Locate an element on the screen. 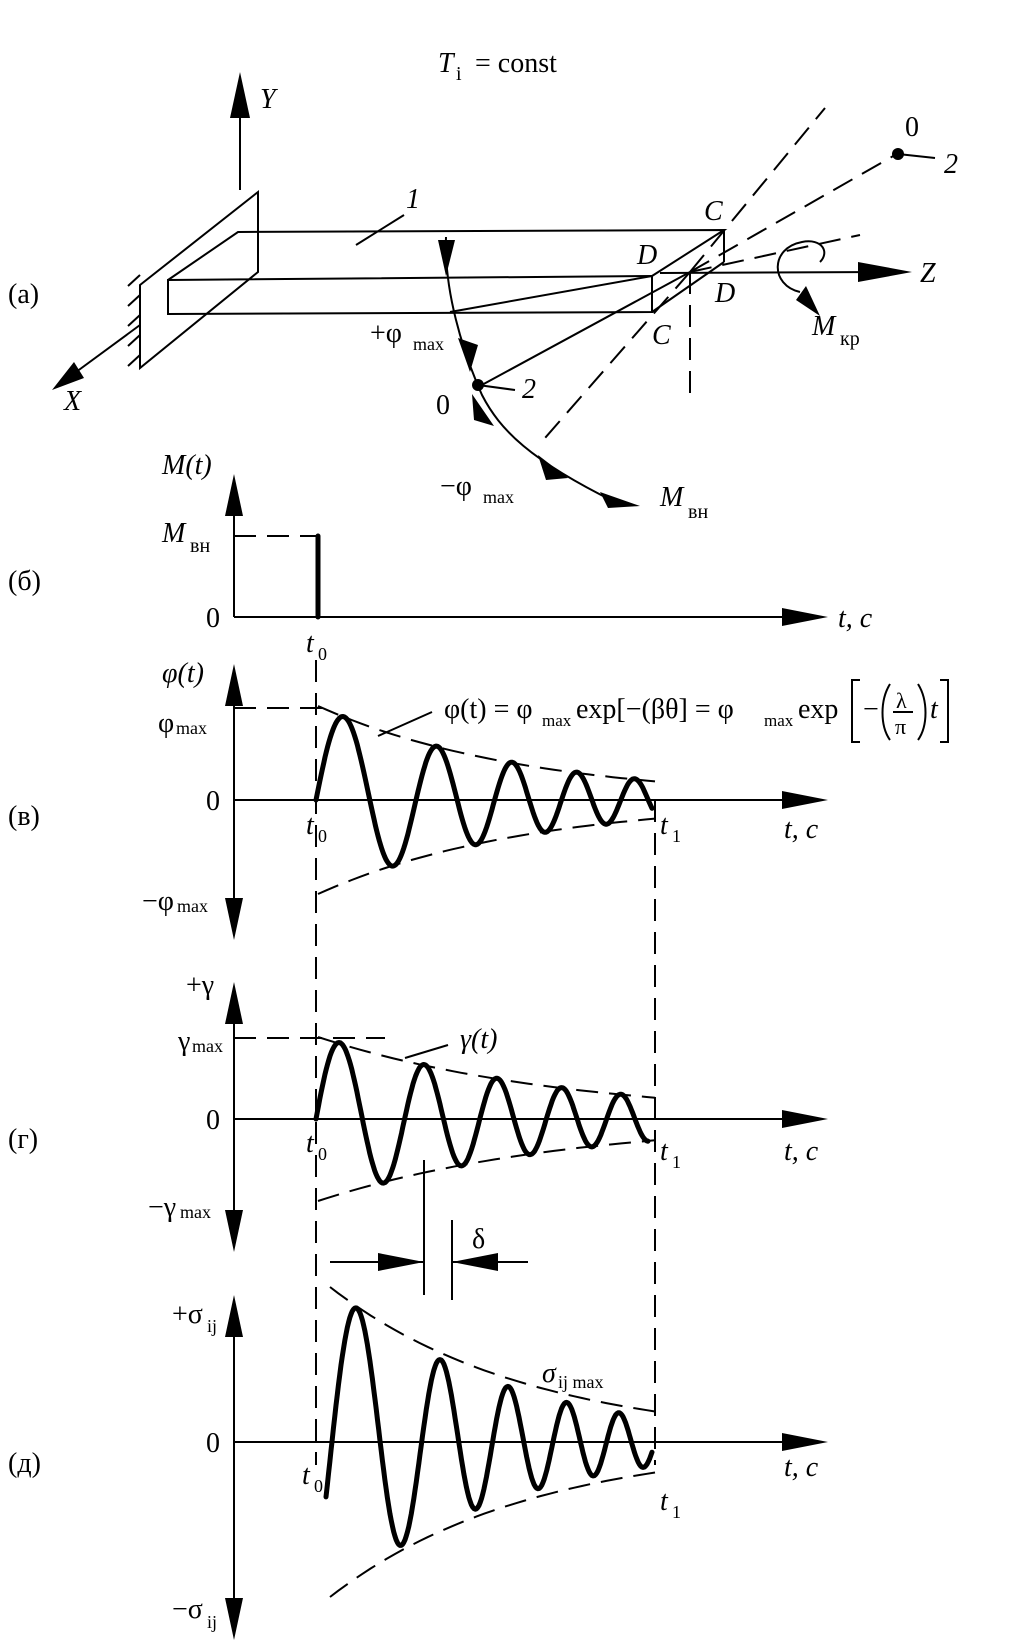 The width and height of the screenshot is (1010, 1652). near-point-0: 0 is located at coordinates (443, 405).